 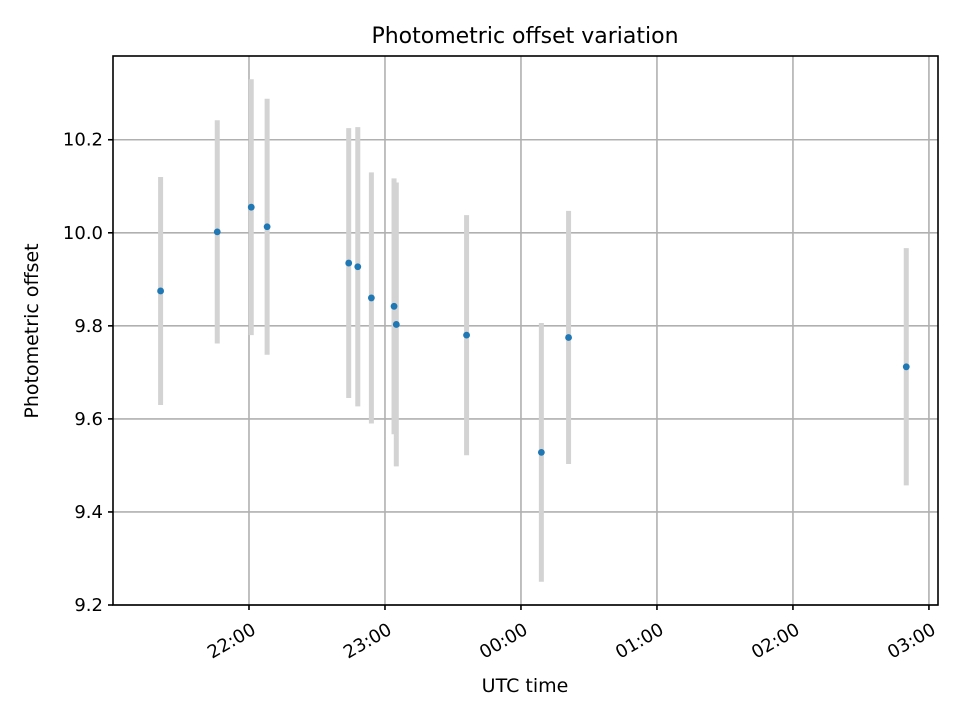 I want to click on y-tick-label: 10.2, so click(x=83, y=140).